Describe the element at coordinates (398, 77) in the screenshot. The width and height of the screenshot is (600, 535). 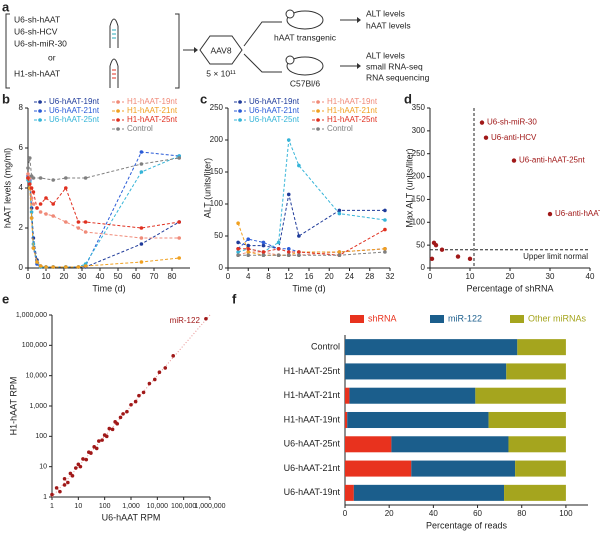
I see `readout: RNA sequencing` at that location.